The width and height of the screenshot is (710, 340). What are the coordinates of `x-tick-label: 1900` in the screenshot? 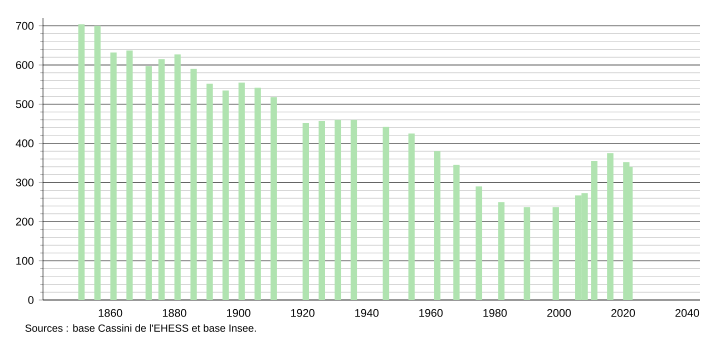 It's located at (238, 313).